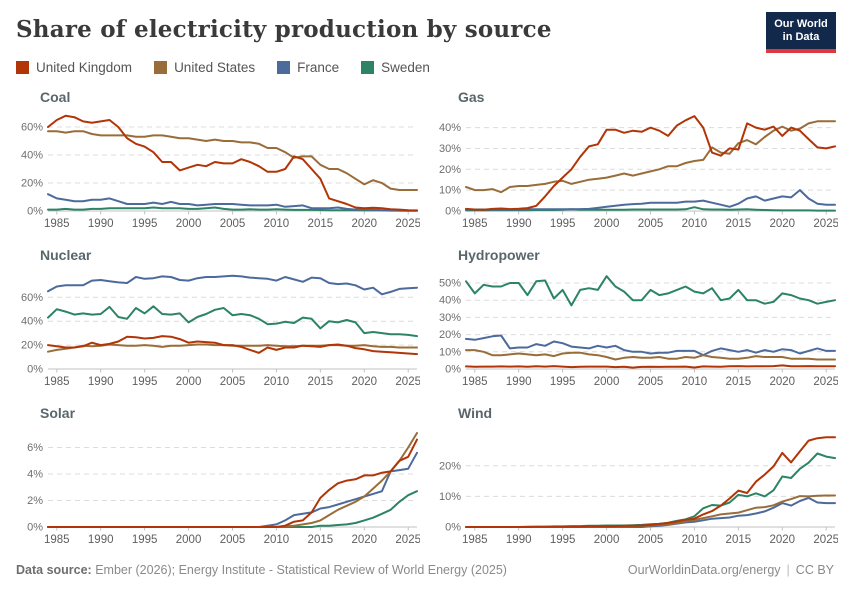 The width and height of the screenshot is (850, 600). What do you see at coordinates (801, 32) in the screenshot?
I see `owid-logo: Our World in Data` at bounding box center [801, 32].